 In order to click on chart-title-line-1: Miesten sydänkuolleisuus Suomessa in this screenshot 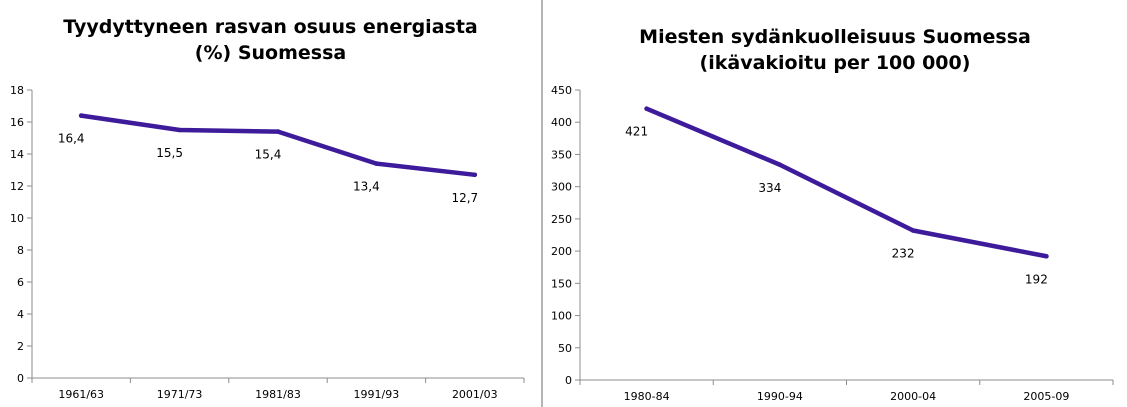, I will do `click(835, 37)`.